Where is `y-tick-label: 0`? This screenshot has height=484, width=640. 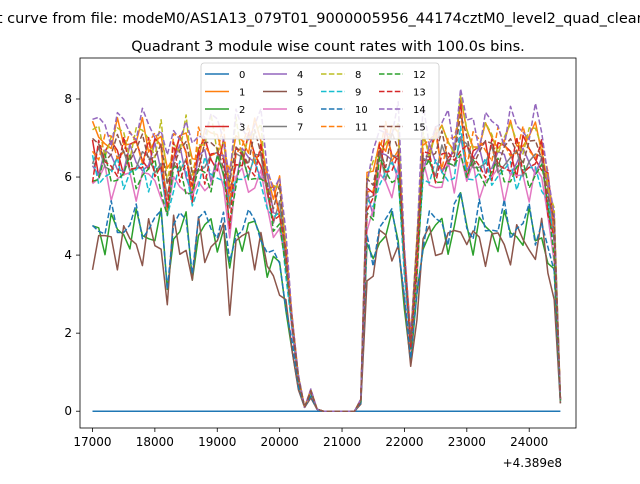 y-tick-label: 0 is located at coordinates (68, 411).